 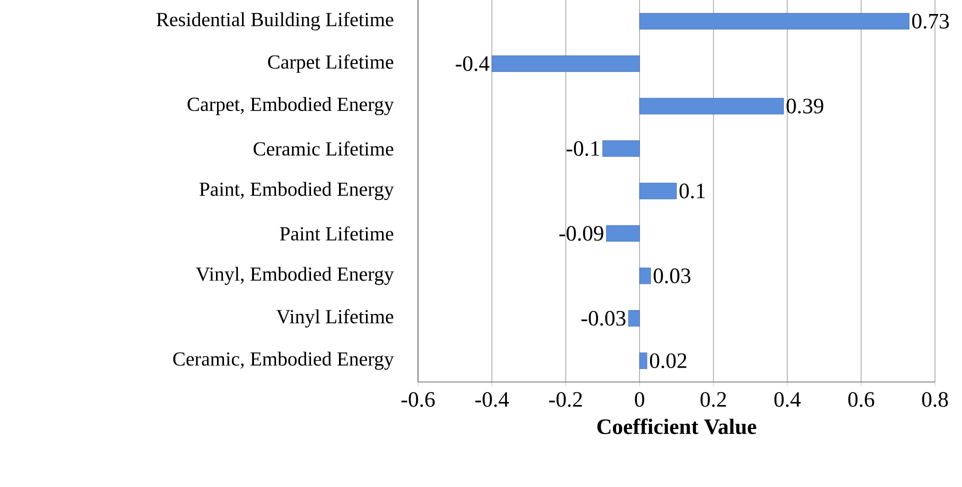 What do you see at coordinates (331, 63) in the screenshot?
I see `y-tick-label: Carpet Lifetime` at bounding box center [331, 63].